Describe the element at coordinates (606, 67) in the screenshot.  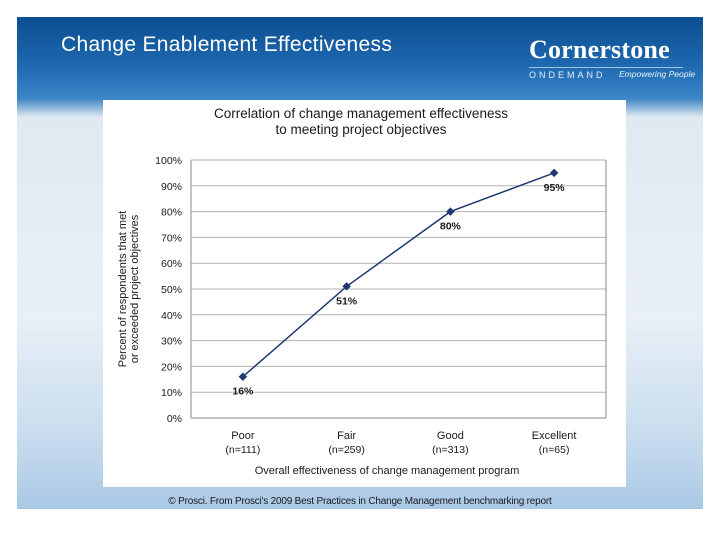
I see `logo-rule` at that location.